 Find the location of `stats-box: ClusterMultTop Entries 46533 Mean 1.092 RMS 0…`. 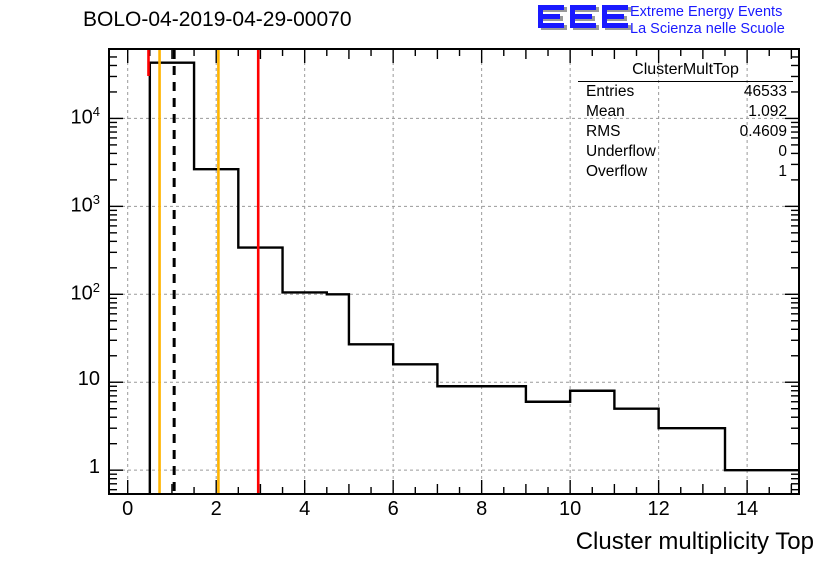

stats-box: ClusterMultTop Entries 46533 Mean 1.092 RMS 0… is located at coordinates (685, 121).